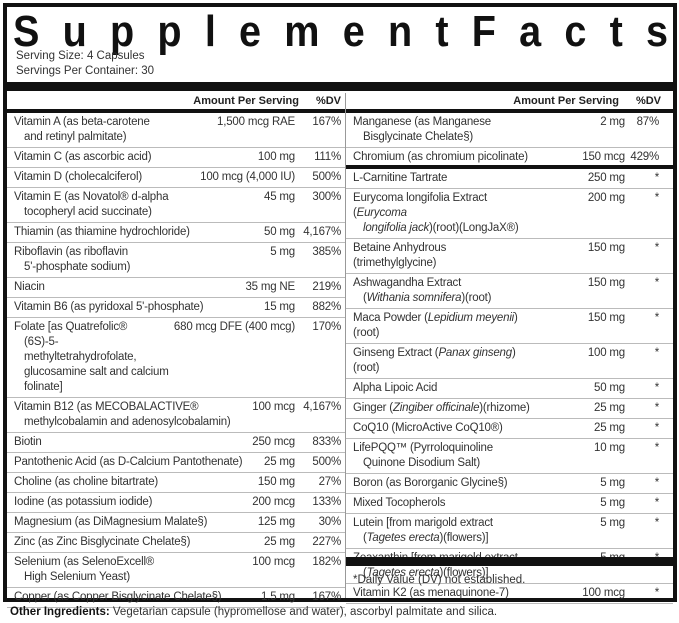 The height and width of the screenshot is (623, 679). I want to click on table-row: Mixed Tocopherols 5 mg *, so click(509, 504).